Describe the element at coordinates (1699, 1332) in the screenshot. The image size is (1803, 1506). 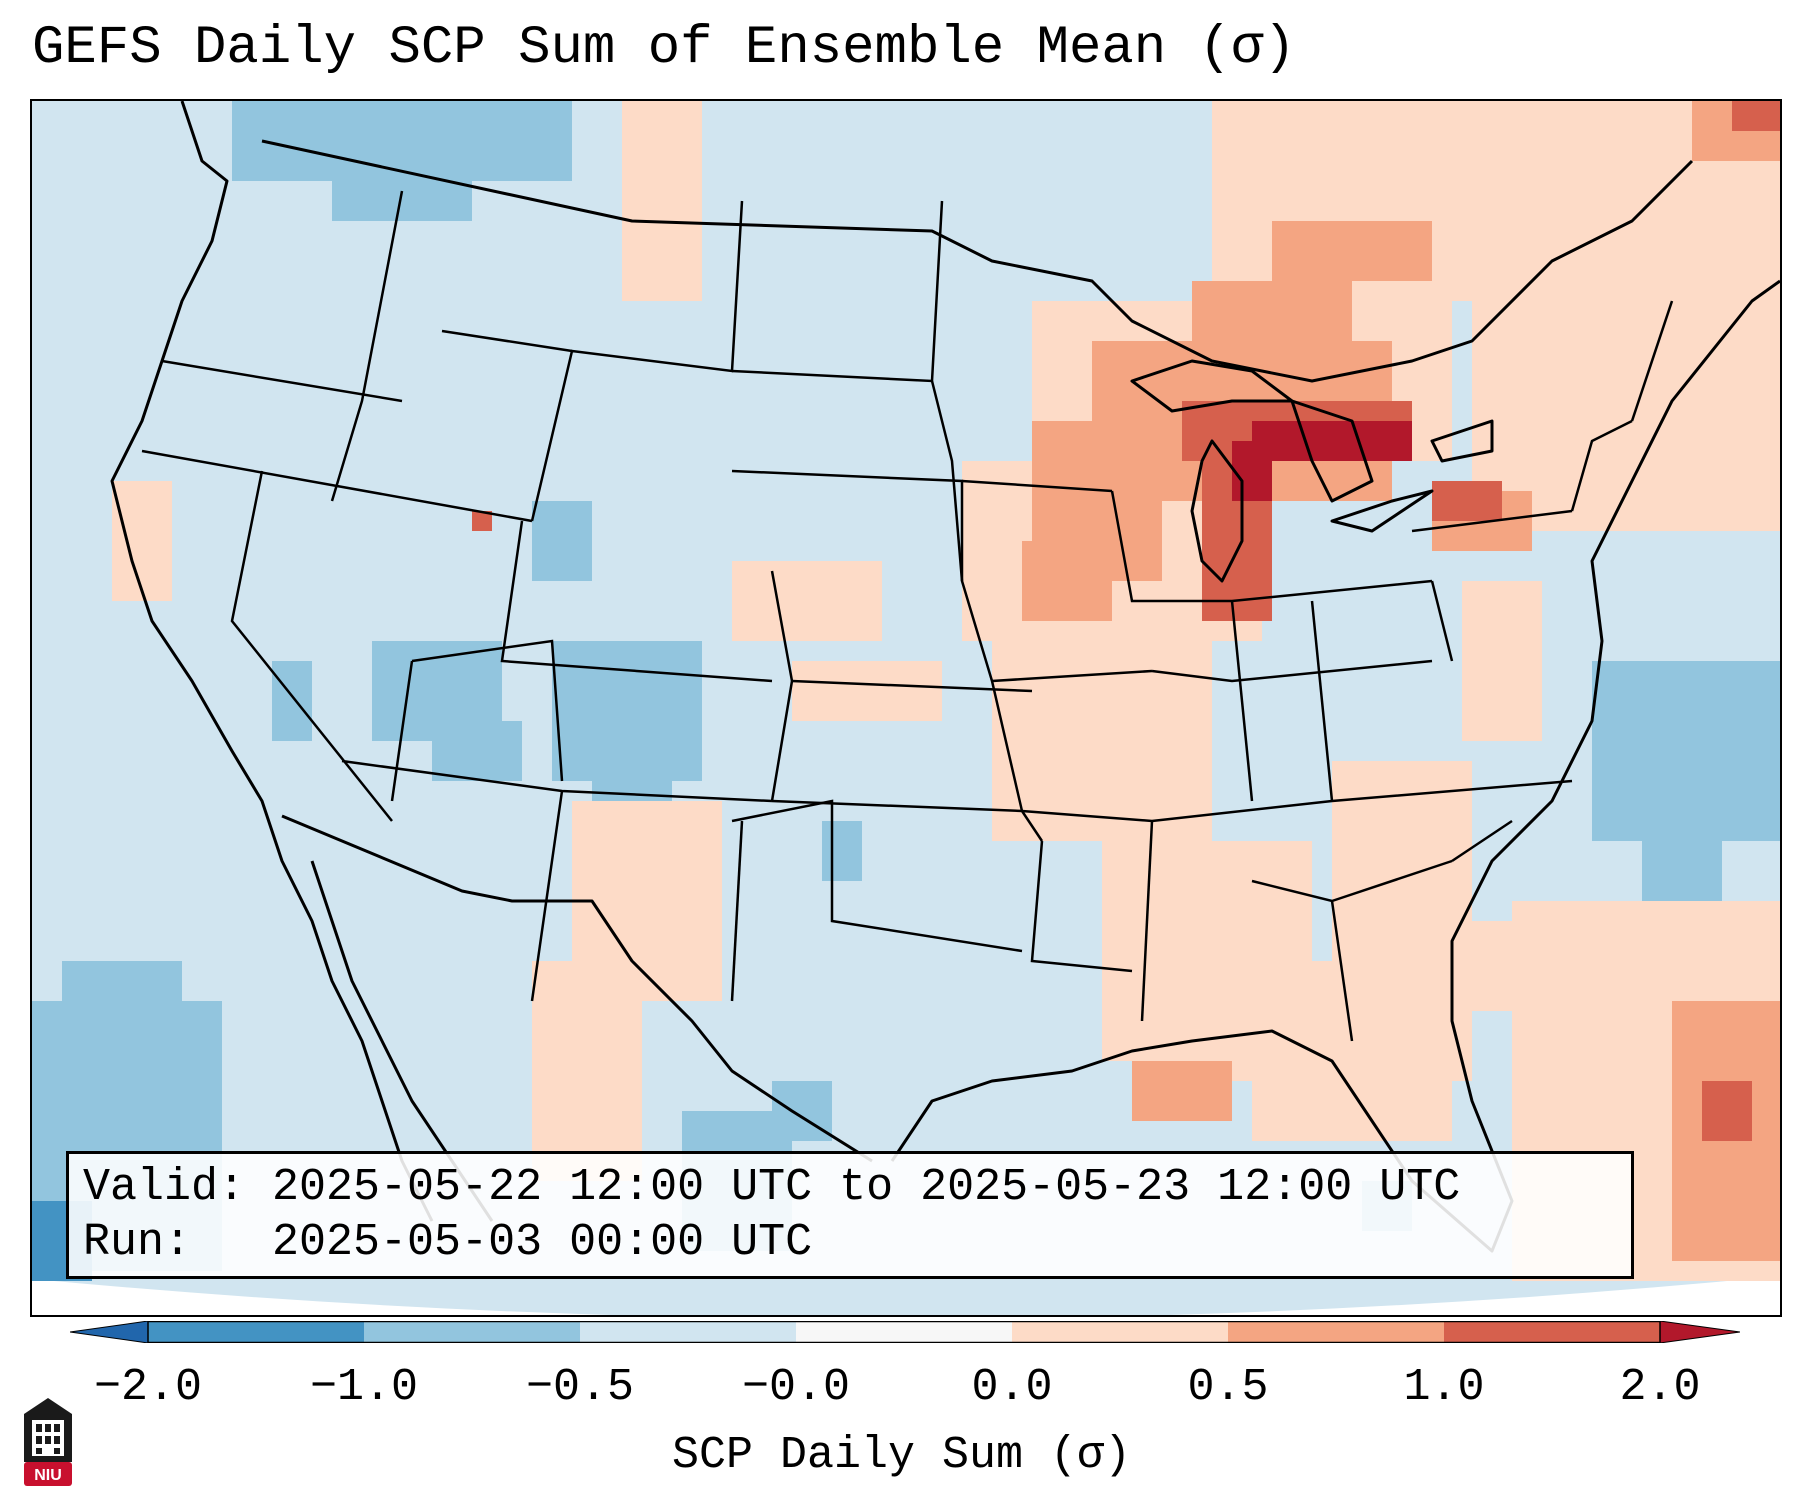
I see `colorbar-extend-high` at that location.